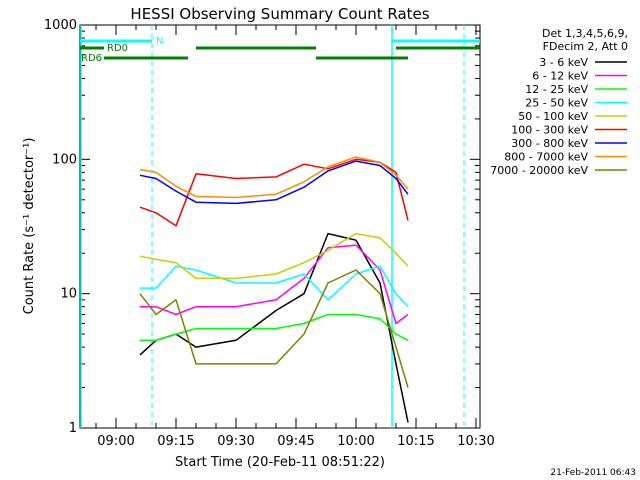  What do you see at coordinates (64, 159) in the screenshot?
I see `y-tick-label: 100` at bounding box center [64, 159].